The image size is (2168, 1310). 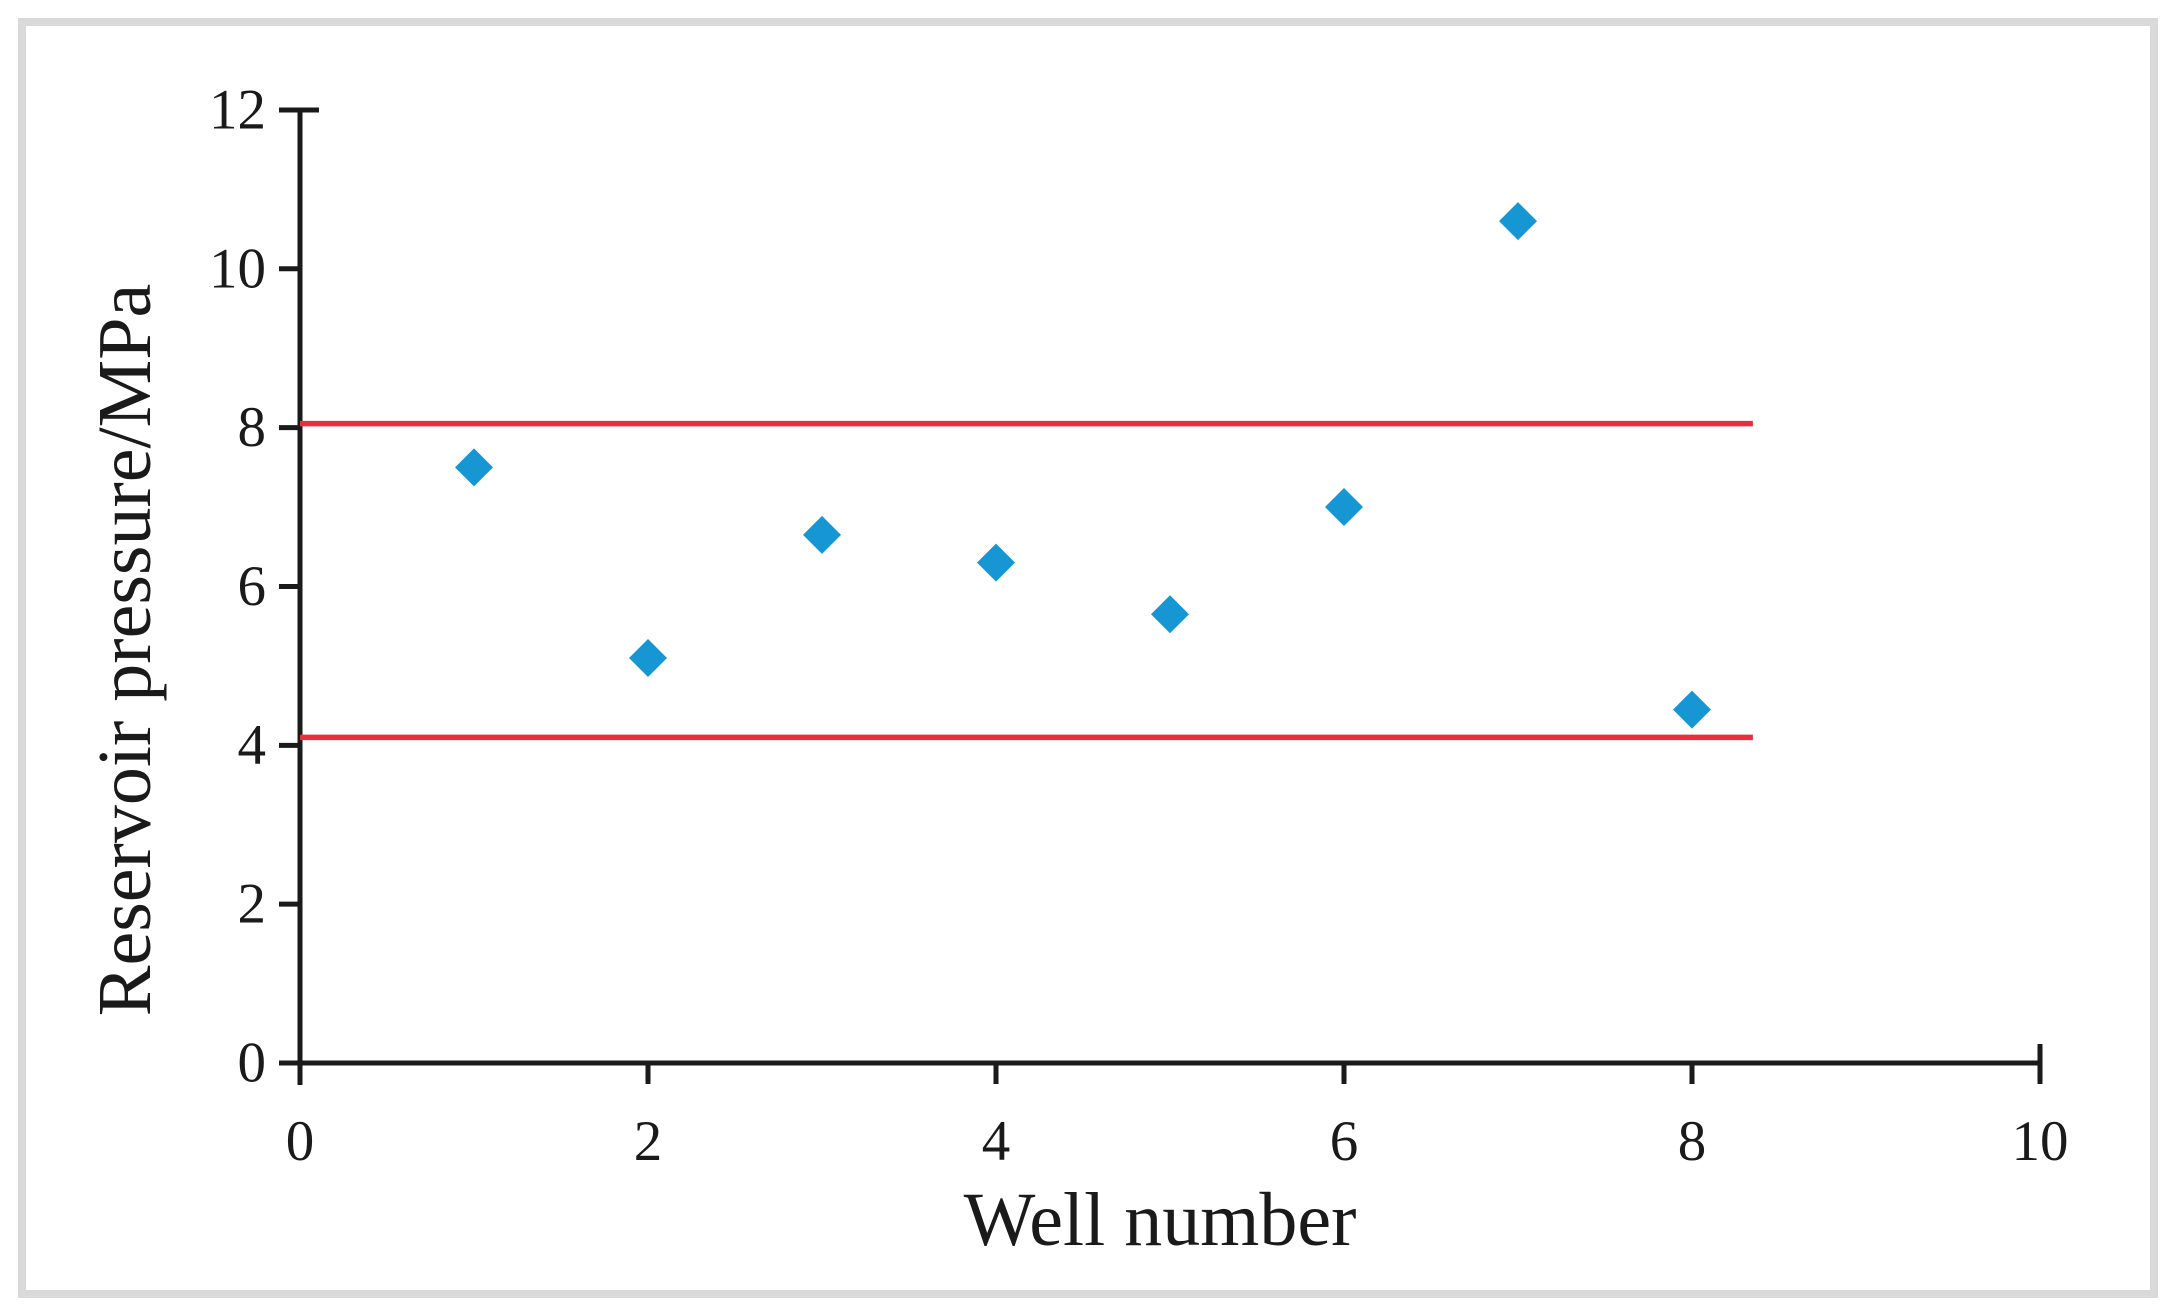 I want to click on x-tick-label: 6, so click(x=1344, y=1141).